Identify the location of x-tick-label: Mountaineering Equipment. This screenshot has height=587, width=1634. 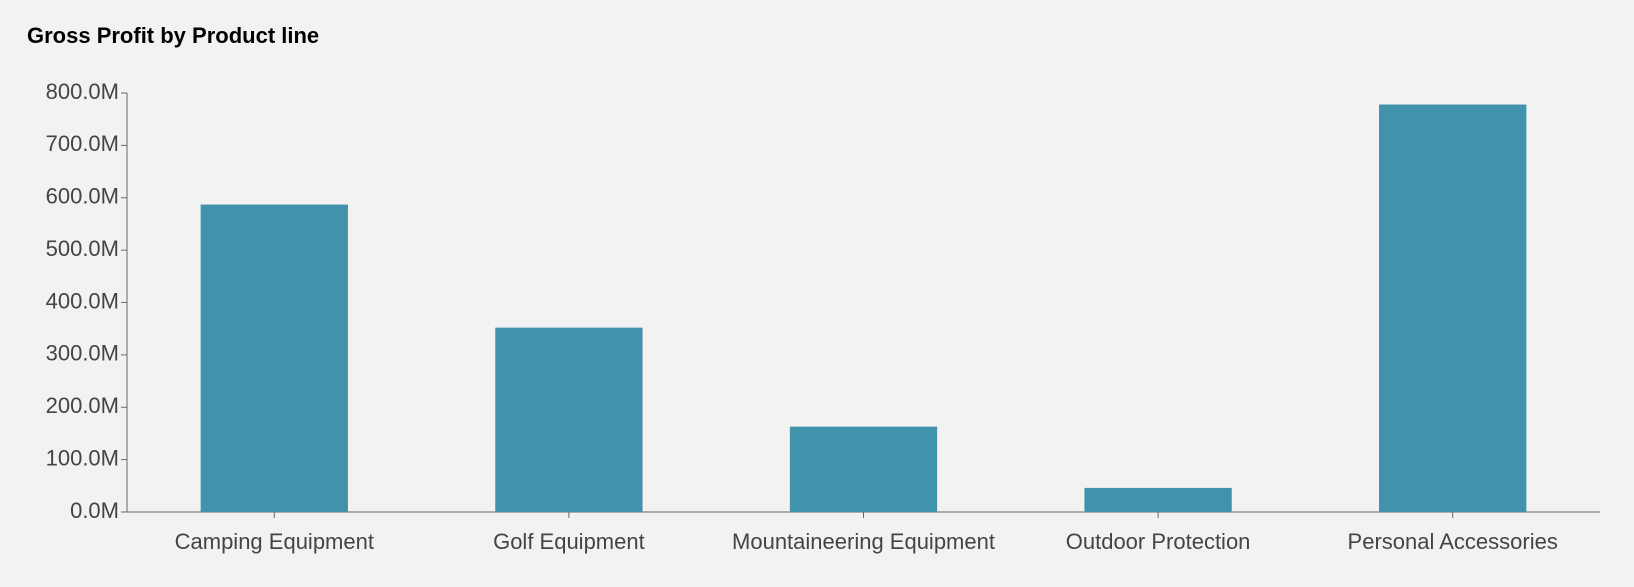
(863, 541).